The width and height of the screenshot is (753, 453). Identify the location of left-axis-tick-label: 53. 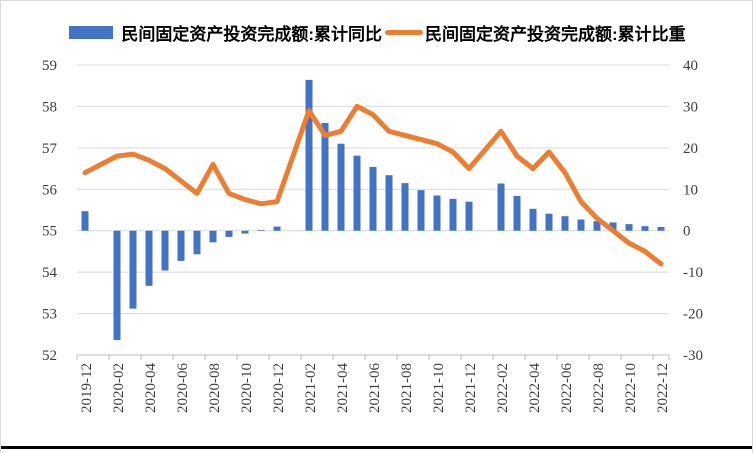
(49, 315).